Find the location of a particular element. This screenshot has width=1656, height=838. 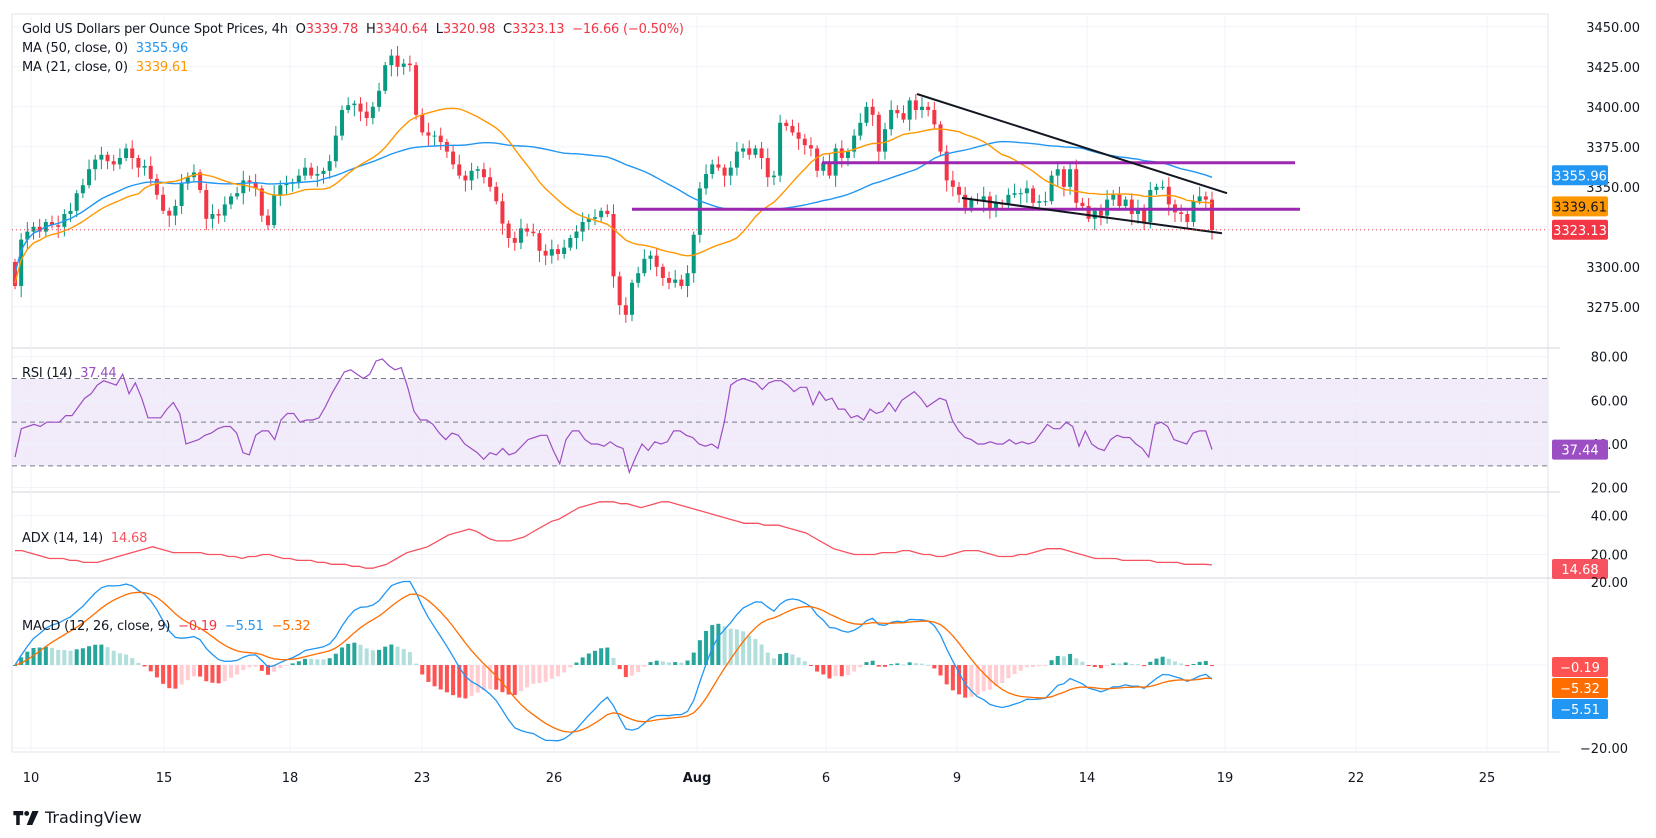

adx-value-tag: 14.68 is located at coordinates (1579, 570).